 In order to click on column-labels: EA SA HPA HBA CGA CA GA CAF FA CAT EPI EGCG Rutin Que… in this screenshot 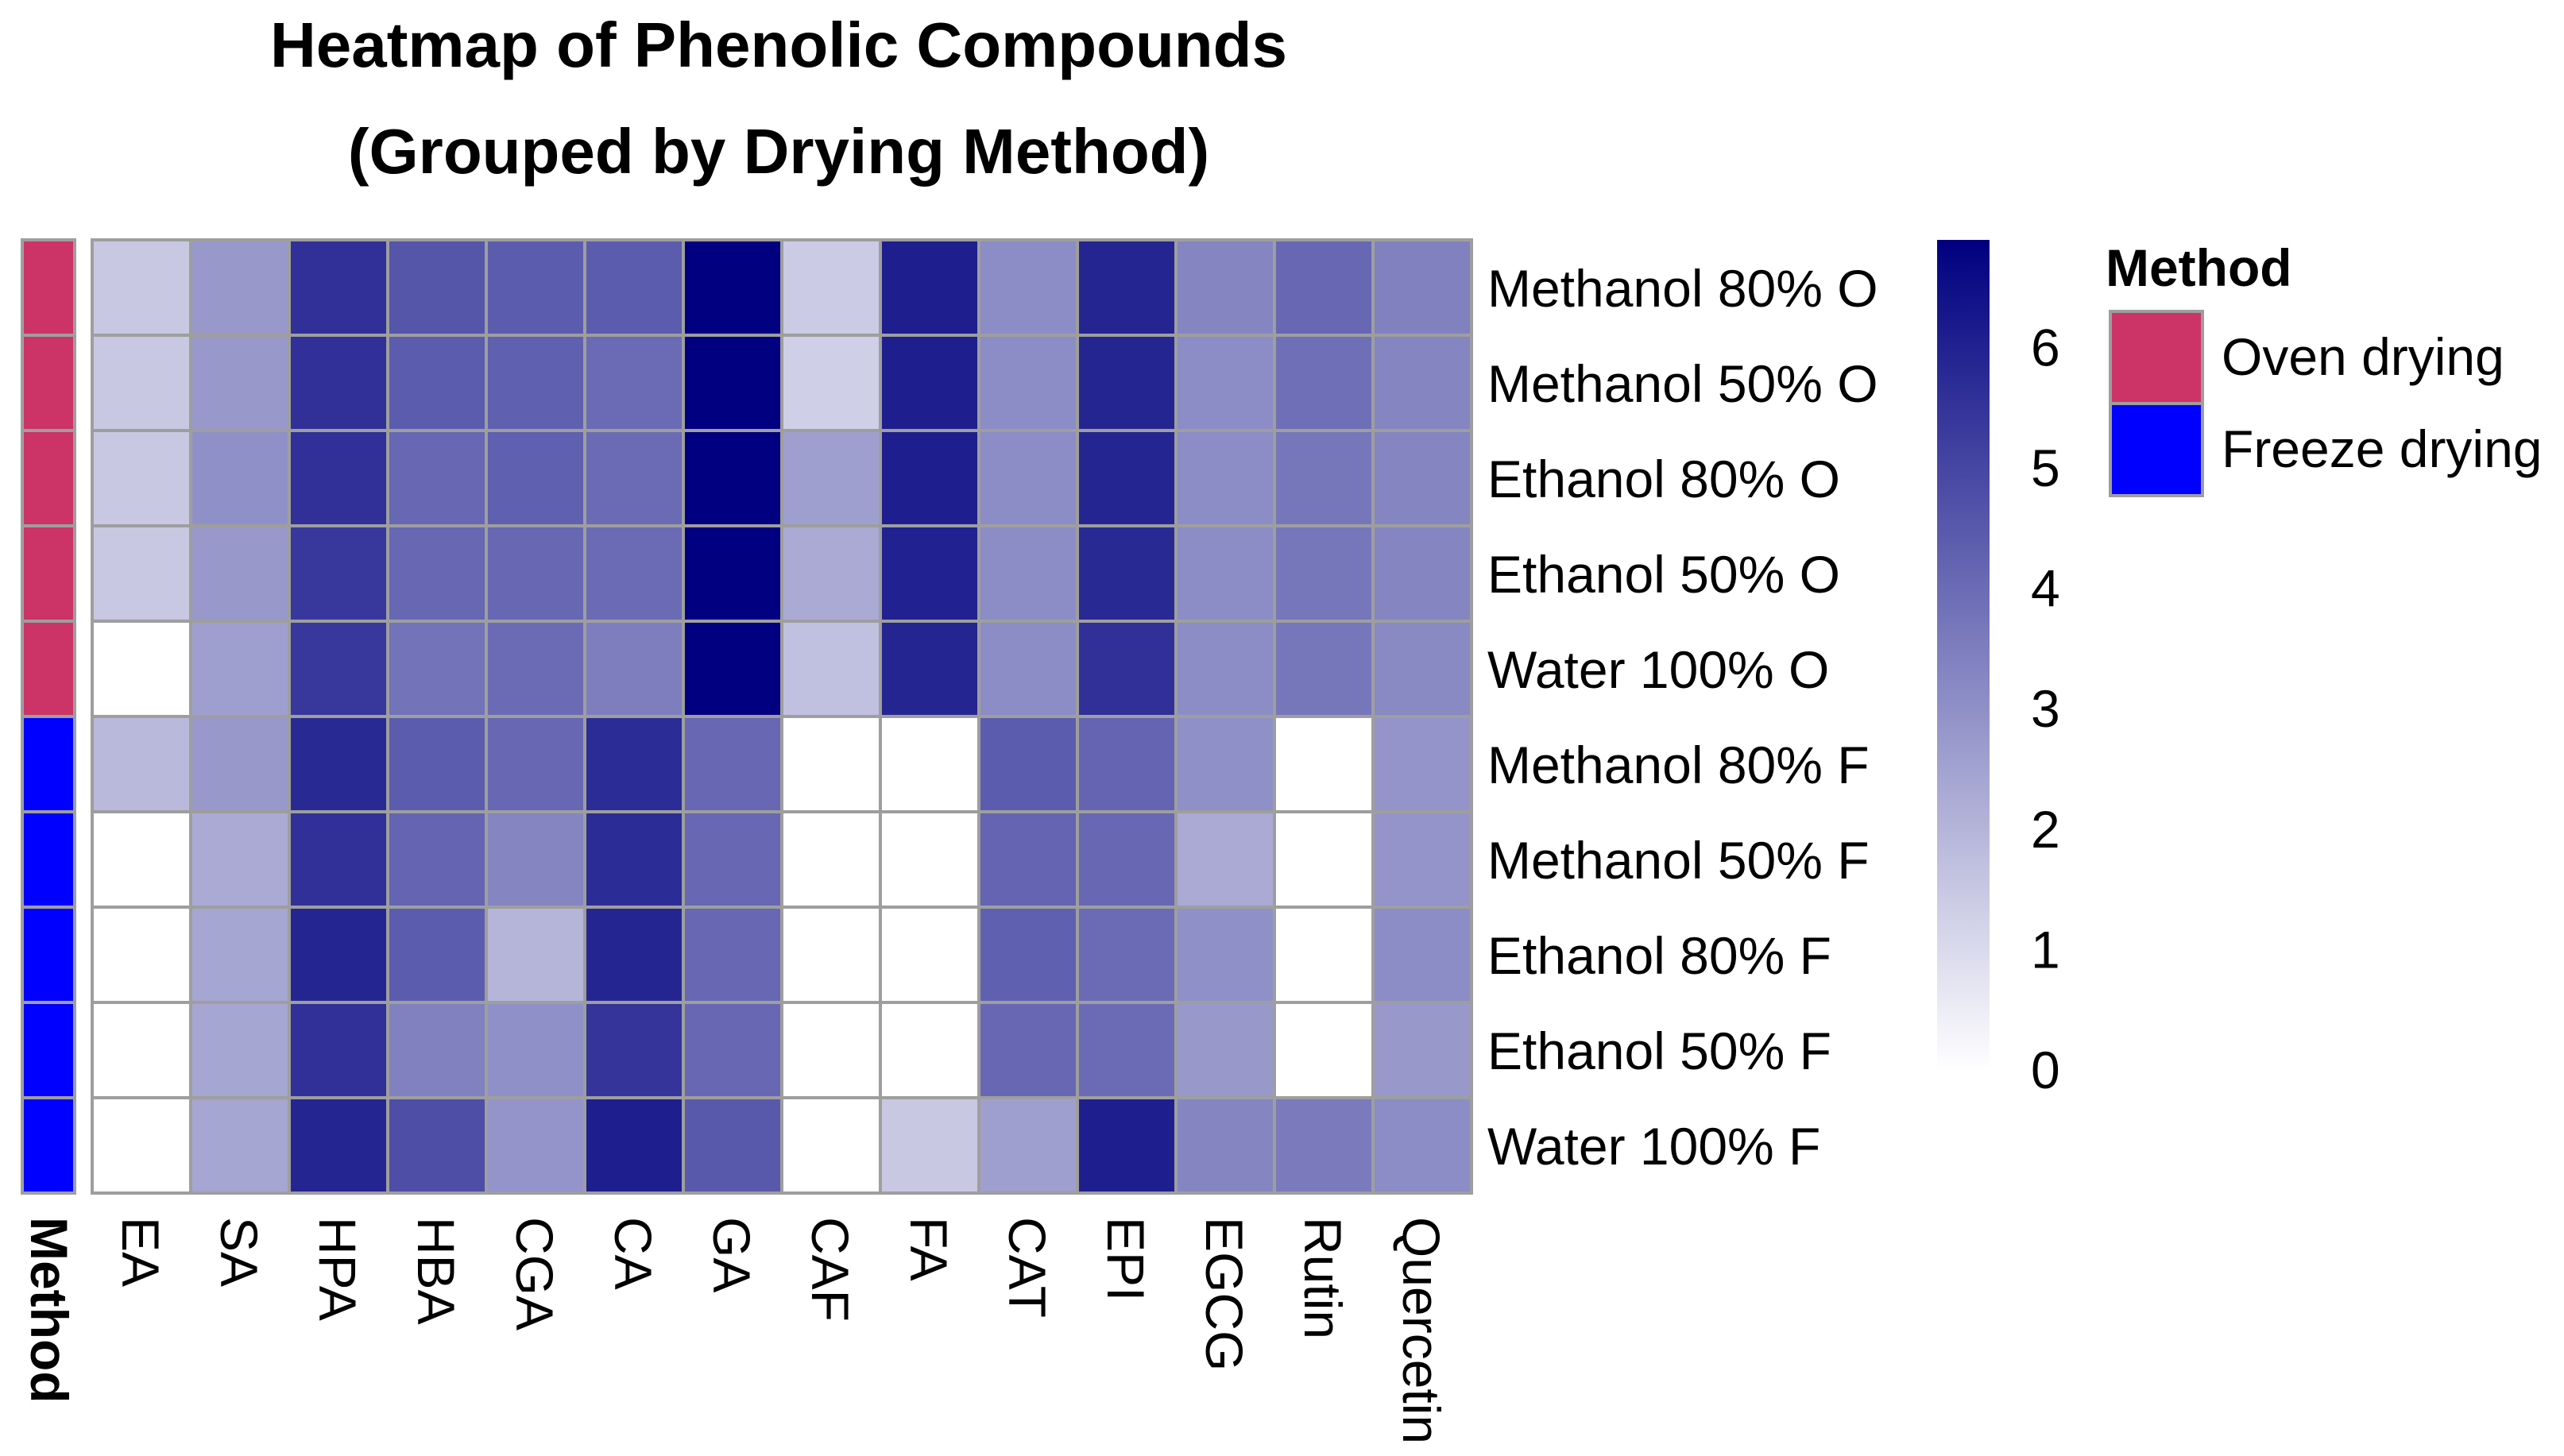, I will do `click(781, 1330)`.